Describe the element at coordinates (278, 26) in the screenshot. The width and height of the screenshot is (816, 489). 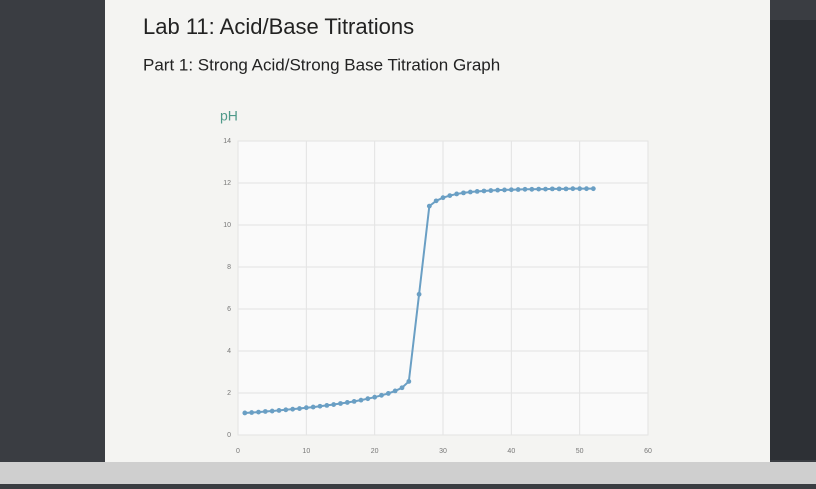
I see `page-title: Lab 11: Acid/Base Titrations` at that location.